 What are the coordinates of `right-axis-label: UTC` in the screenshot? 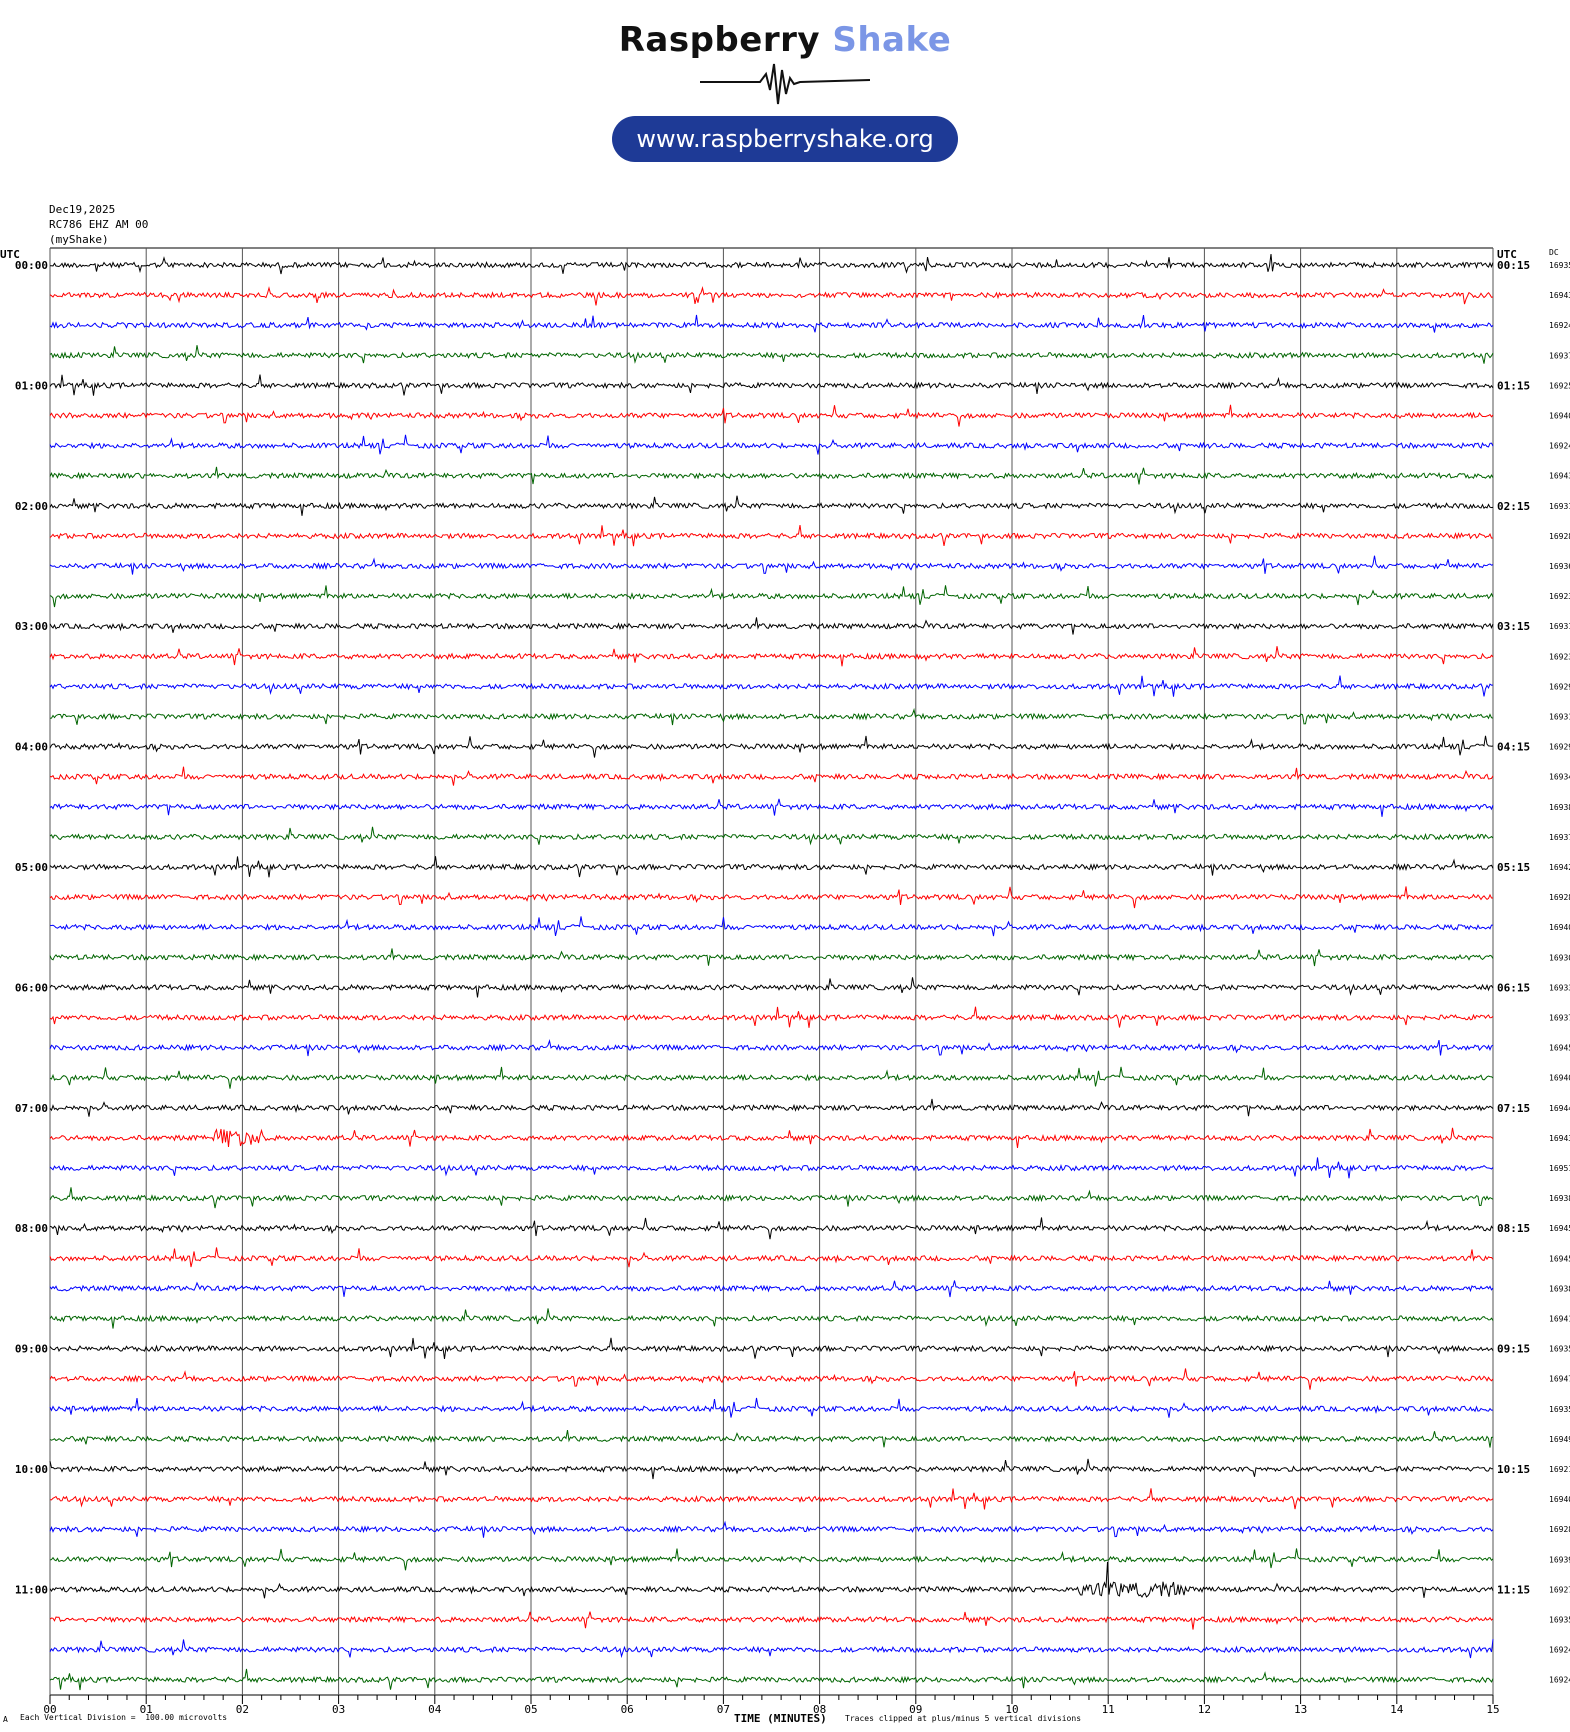 It's located at (1507, 254).